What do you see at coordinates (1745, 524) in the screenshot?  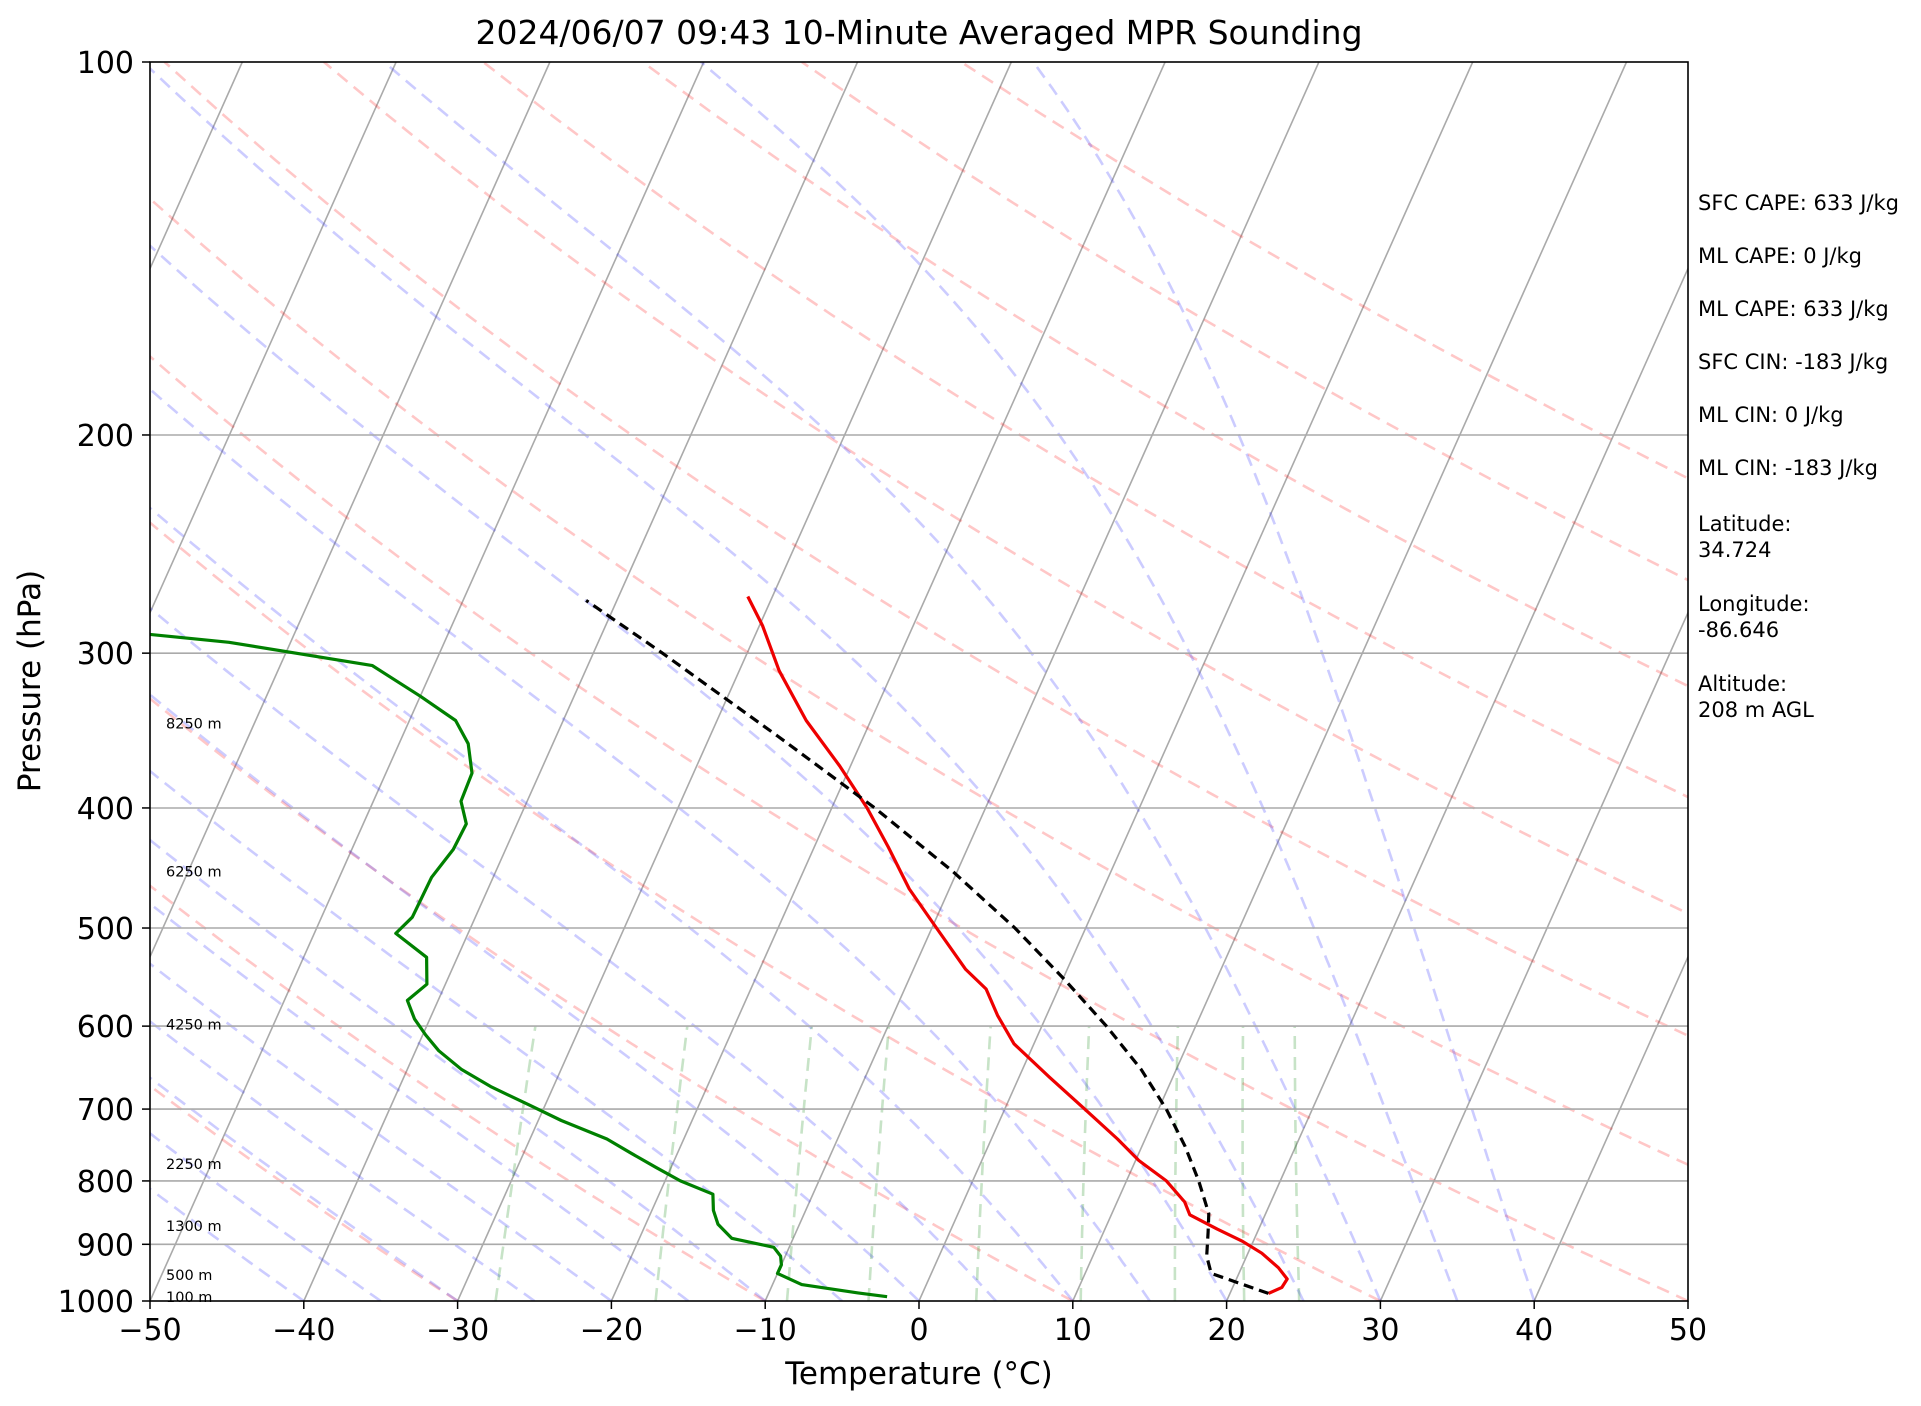 I see `info-line: Latitude:` at bounding box center [1745, 524].